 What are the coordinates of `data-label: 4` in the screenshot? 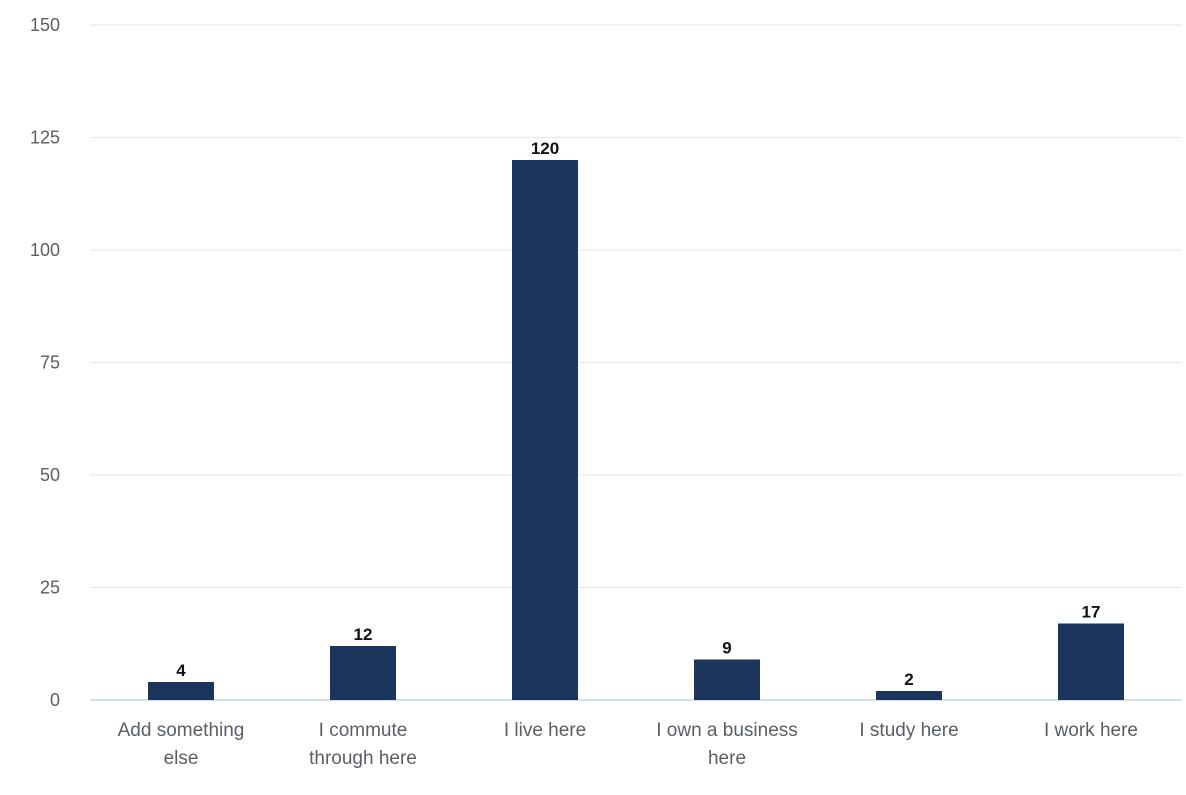 It's located at (181, 670).